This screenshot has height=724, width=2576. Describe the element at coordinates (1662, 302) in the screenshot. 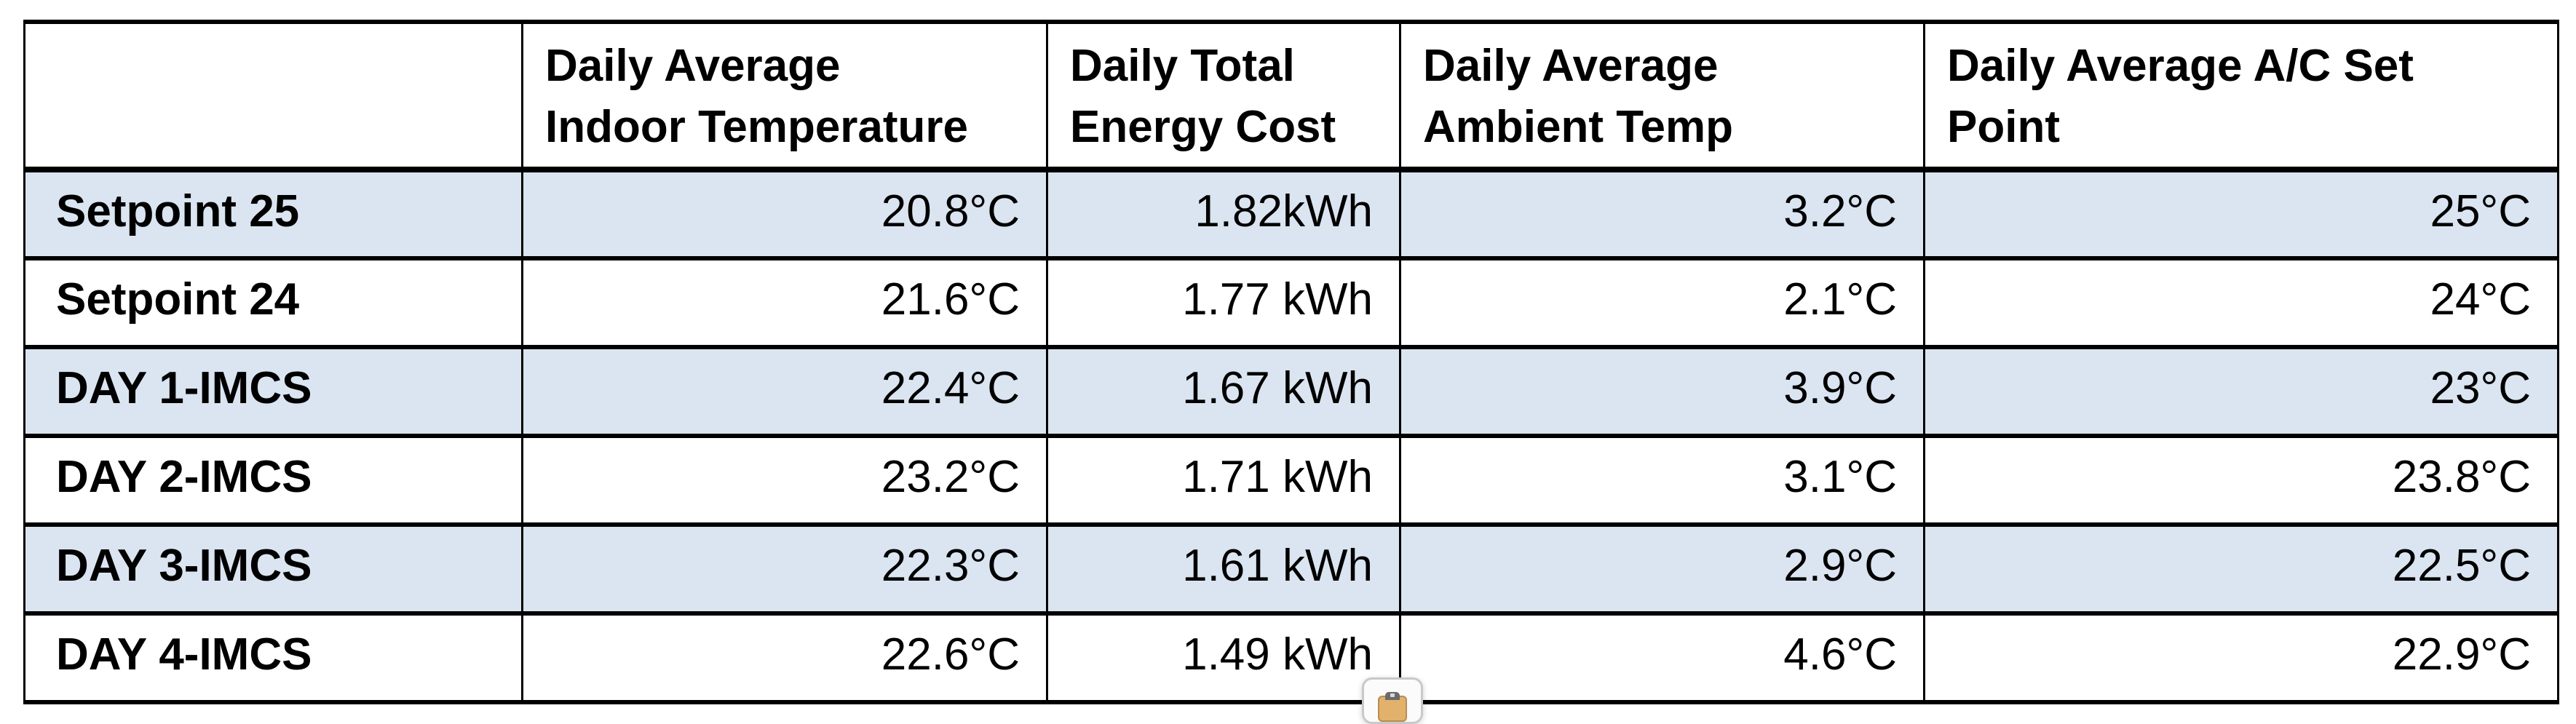

I see `cell-ambient-temp: 2.1°C` at that location.